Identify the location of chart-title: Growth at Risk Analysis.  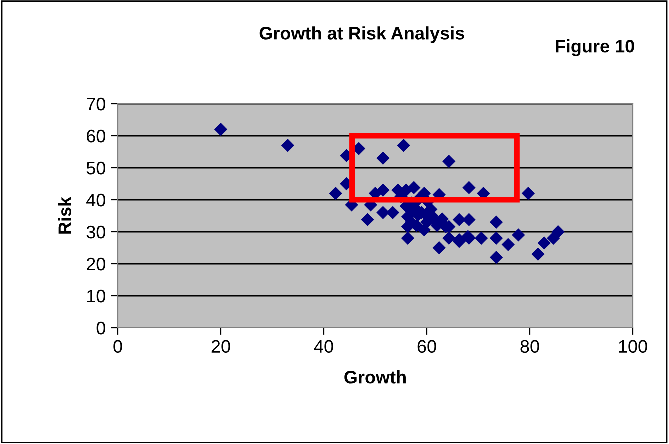
(362, 35).